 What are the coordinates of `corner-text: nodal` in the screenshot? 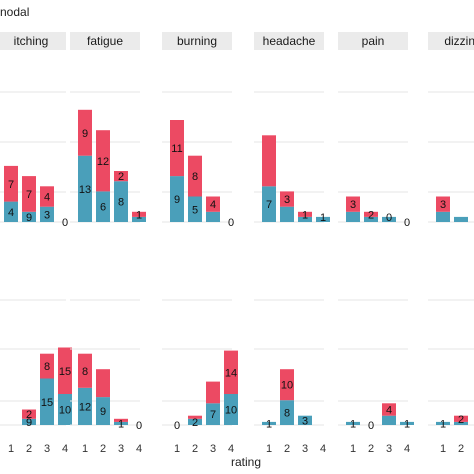 It's located at (14, 12).